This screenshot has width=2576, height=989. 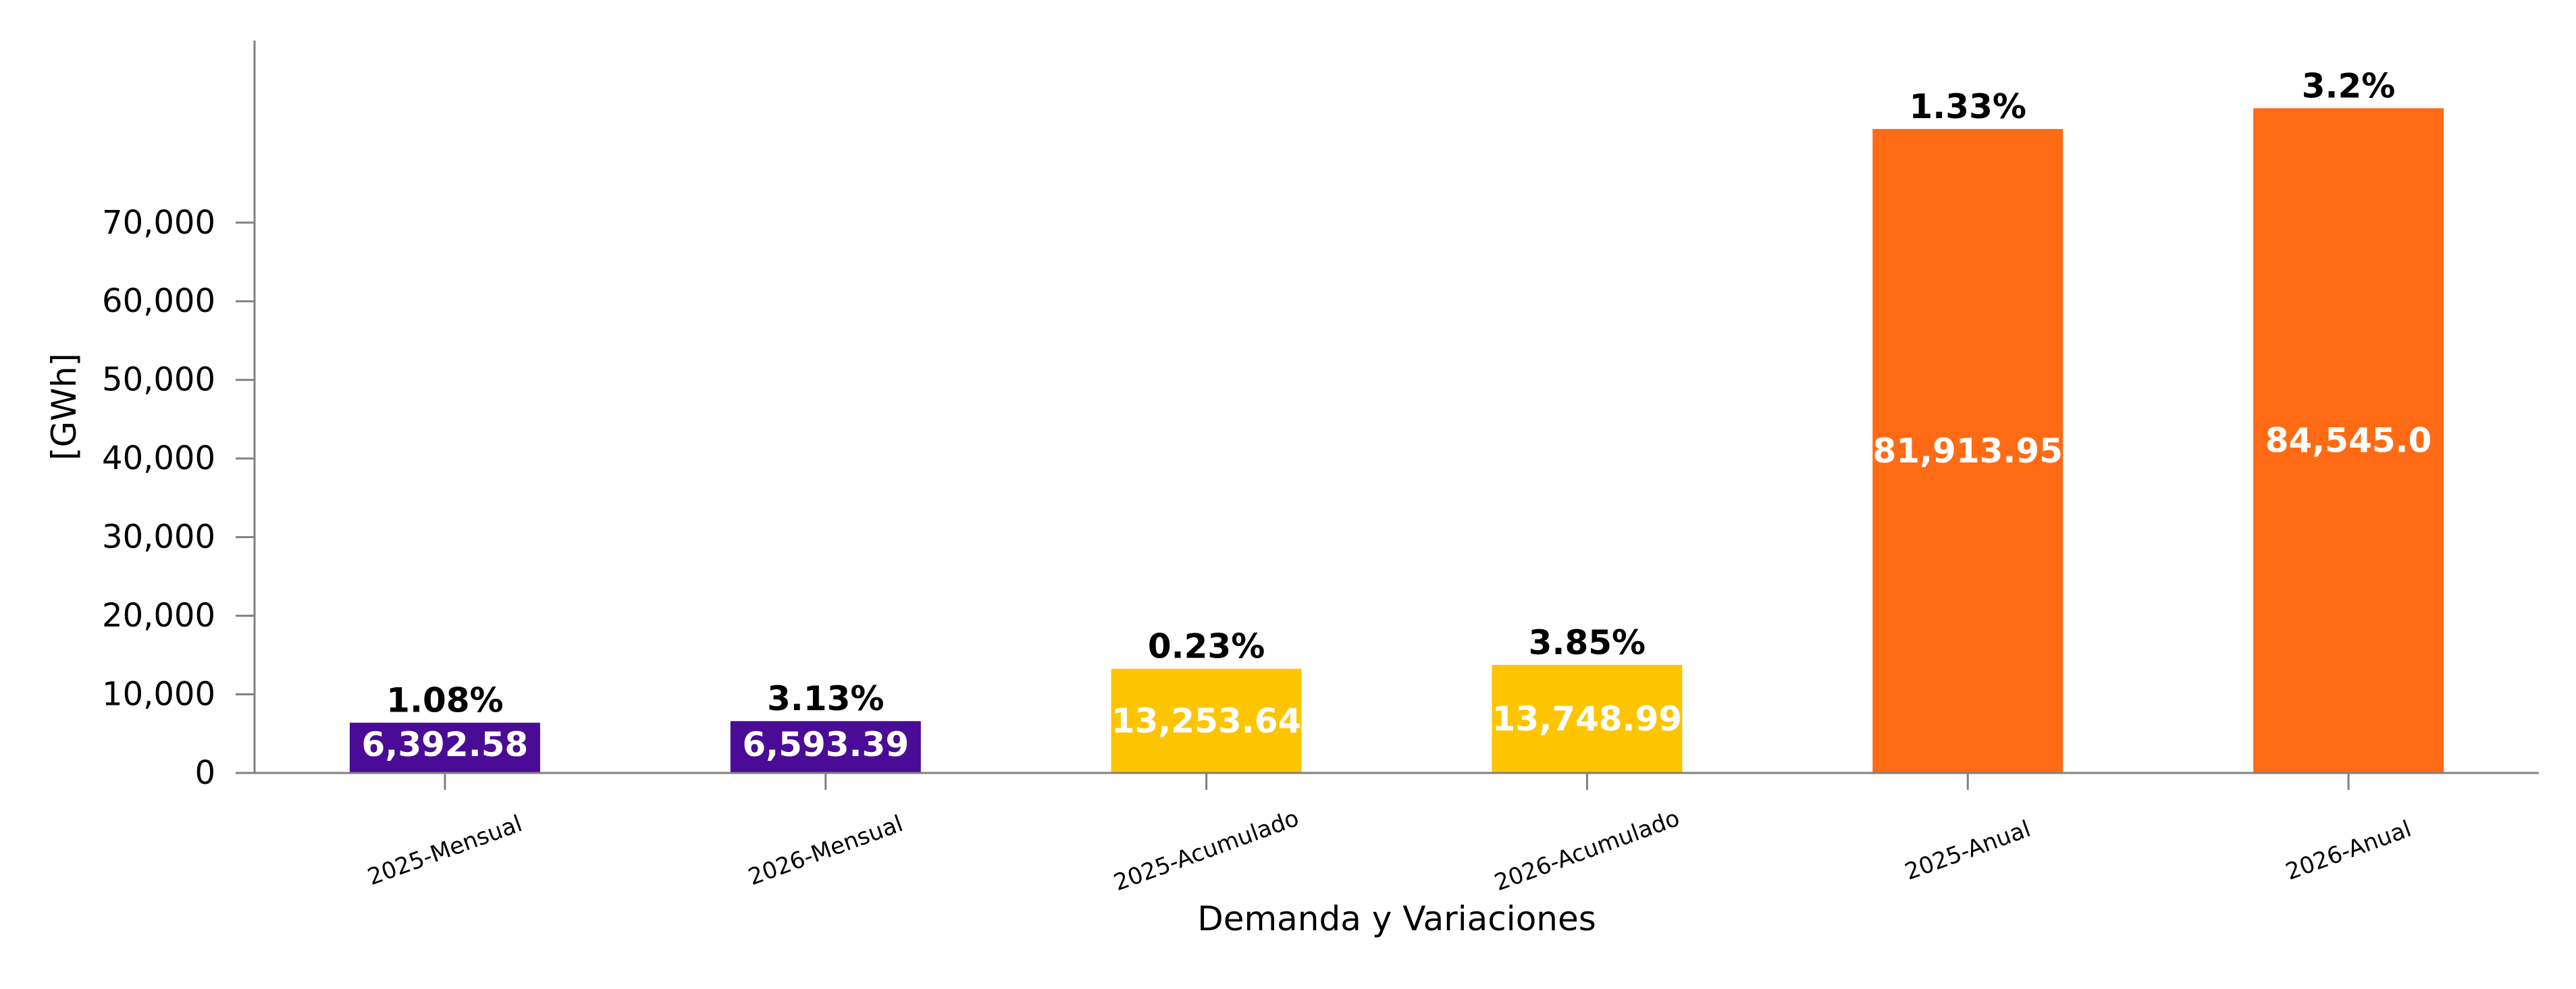 I want to click on y-axis-label: [GWh], so click(x=64, y=406).